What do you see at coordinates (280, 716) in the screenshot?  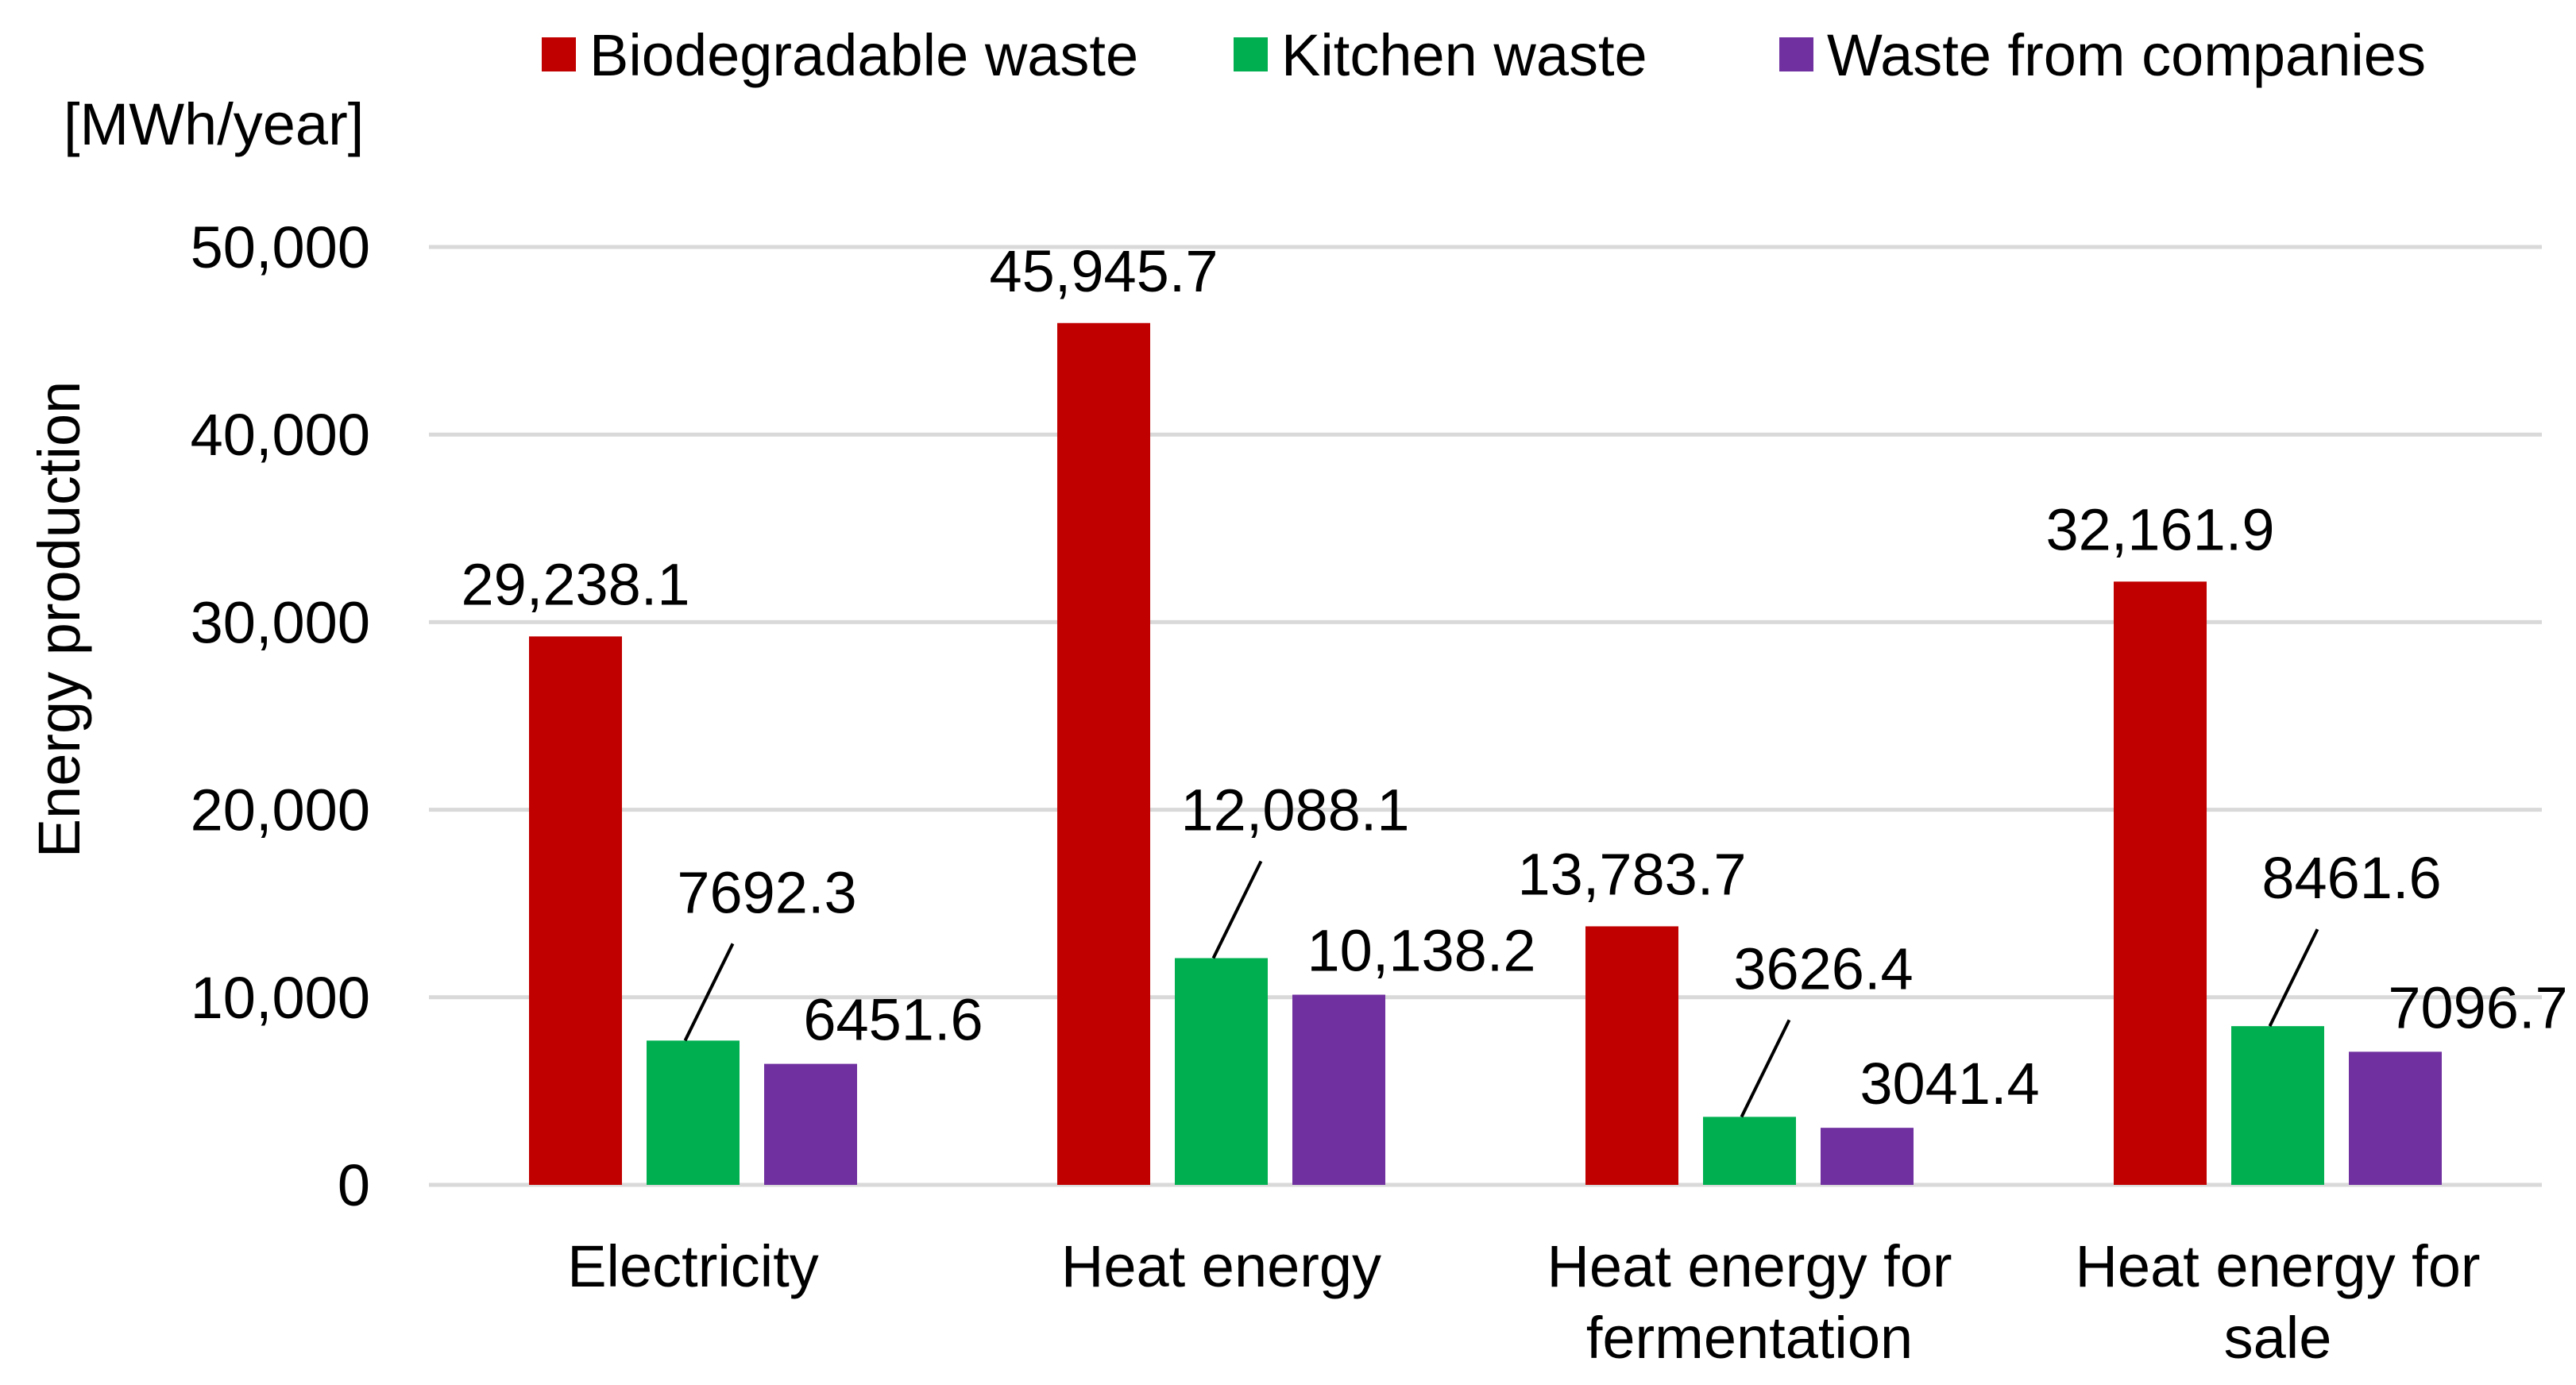 I see `y-axis-ticks: 0 10,000 20,000 30,000 40,000 50,000` at bounding box center [280, 716].